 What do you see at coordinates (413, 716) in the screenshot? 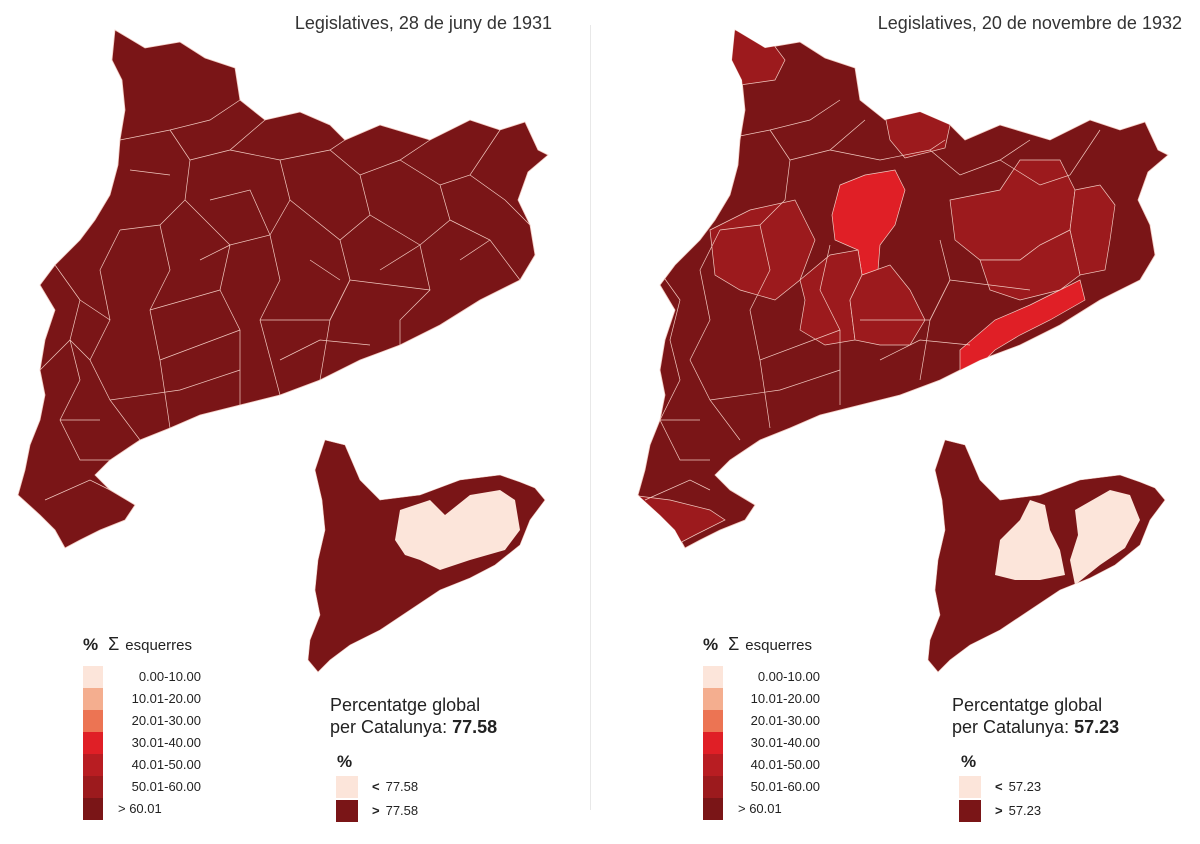
I see `global-percentage: Percentatge global per Catalunya: 77.58` at bounding box center [413, 716].